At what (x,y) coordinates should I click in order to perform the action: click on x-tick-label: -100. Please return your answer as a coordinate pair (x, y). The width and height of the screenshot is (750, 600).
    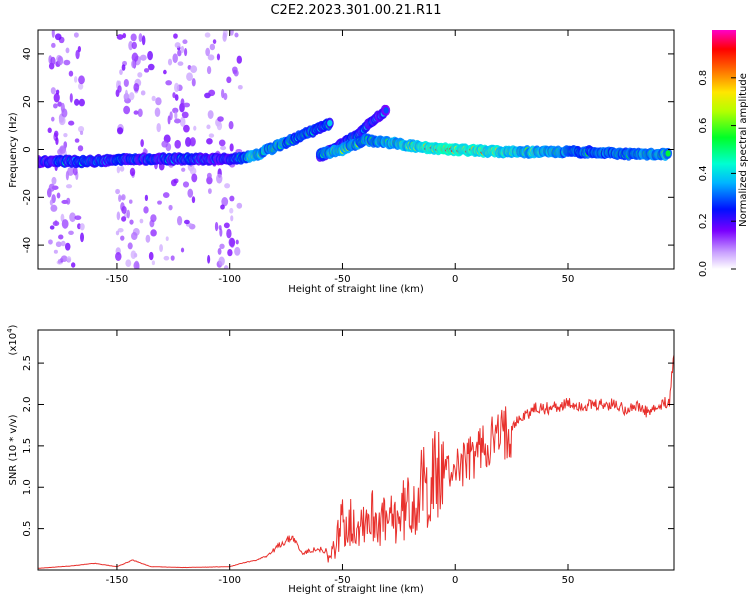
    Looking at the image, I should click on (229, 580).